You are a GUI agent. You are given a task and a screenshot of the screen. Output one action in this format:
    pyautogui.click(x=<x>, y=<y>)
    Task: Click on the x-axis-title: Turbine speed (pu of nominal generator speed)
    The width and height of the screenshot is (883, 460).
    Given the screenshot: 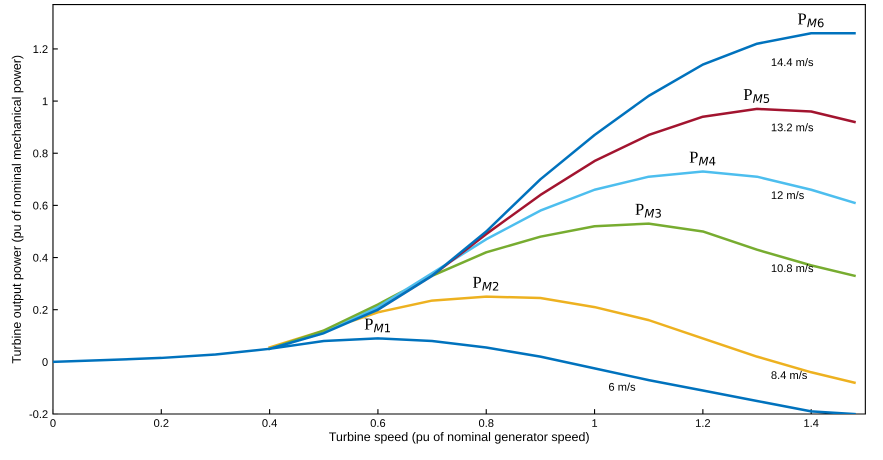 What is the action you would take?
    pyautogui.click(x=459, y=438)
    